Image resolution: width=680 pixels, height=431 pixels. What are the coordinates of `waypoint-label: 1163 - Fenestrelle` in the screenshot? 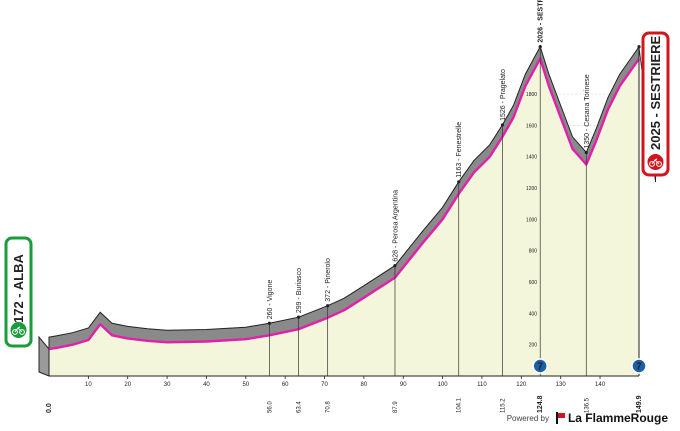 It's located at (459, 150).